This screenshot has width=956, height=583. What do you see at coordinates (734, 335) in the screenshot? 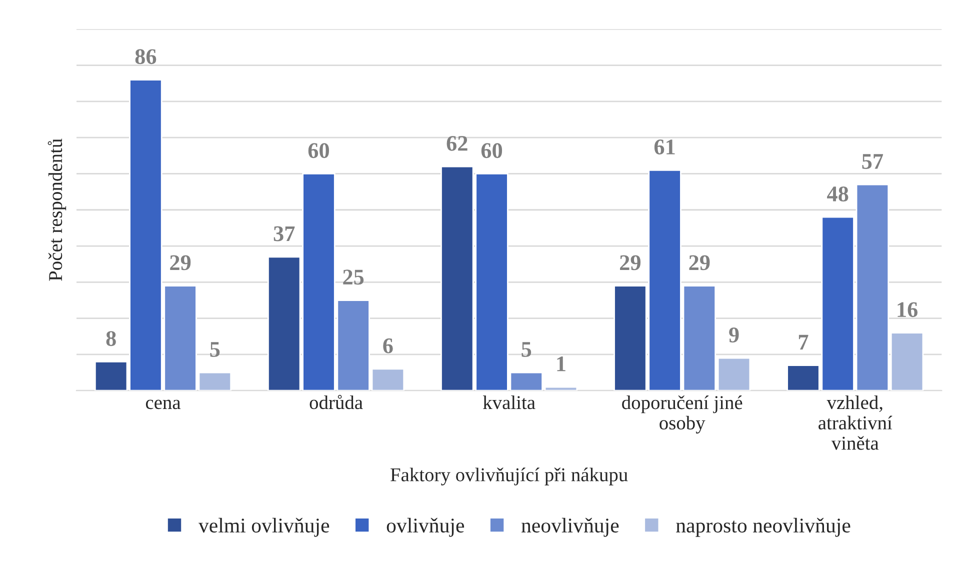
I see `data-label: 9` at bounding box center [734, 335].